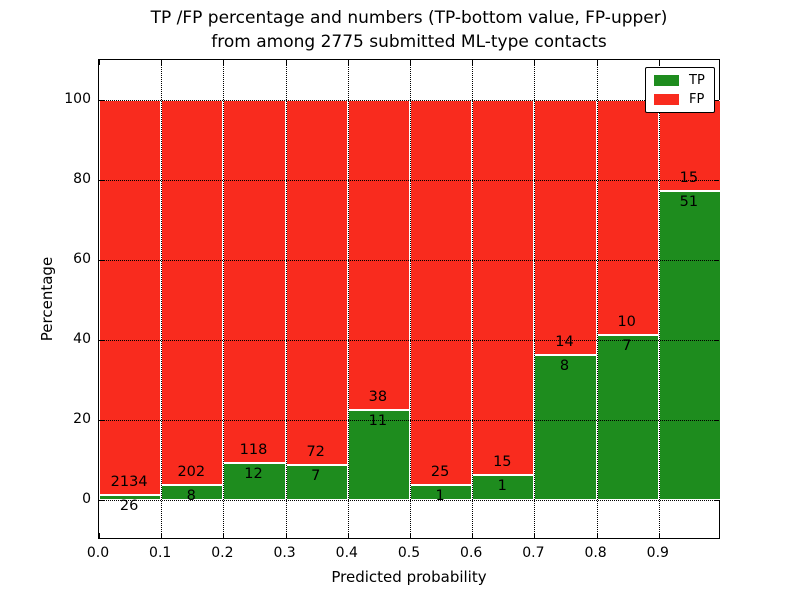  I want to click on fp-count-label: 38, so click(378, 397).